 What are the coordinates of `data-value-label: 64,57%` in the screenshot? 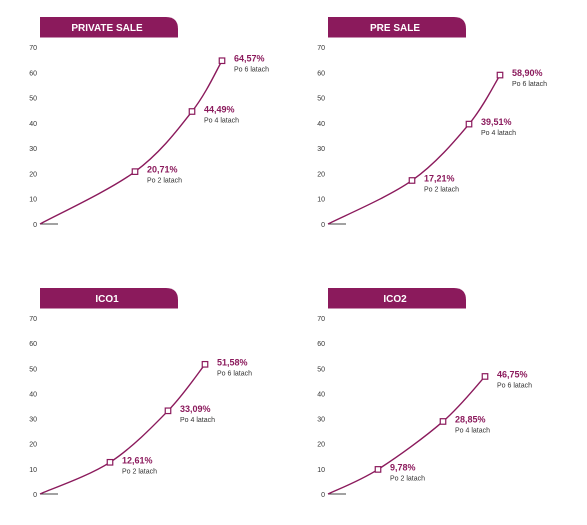 It's located at (249, 59).